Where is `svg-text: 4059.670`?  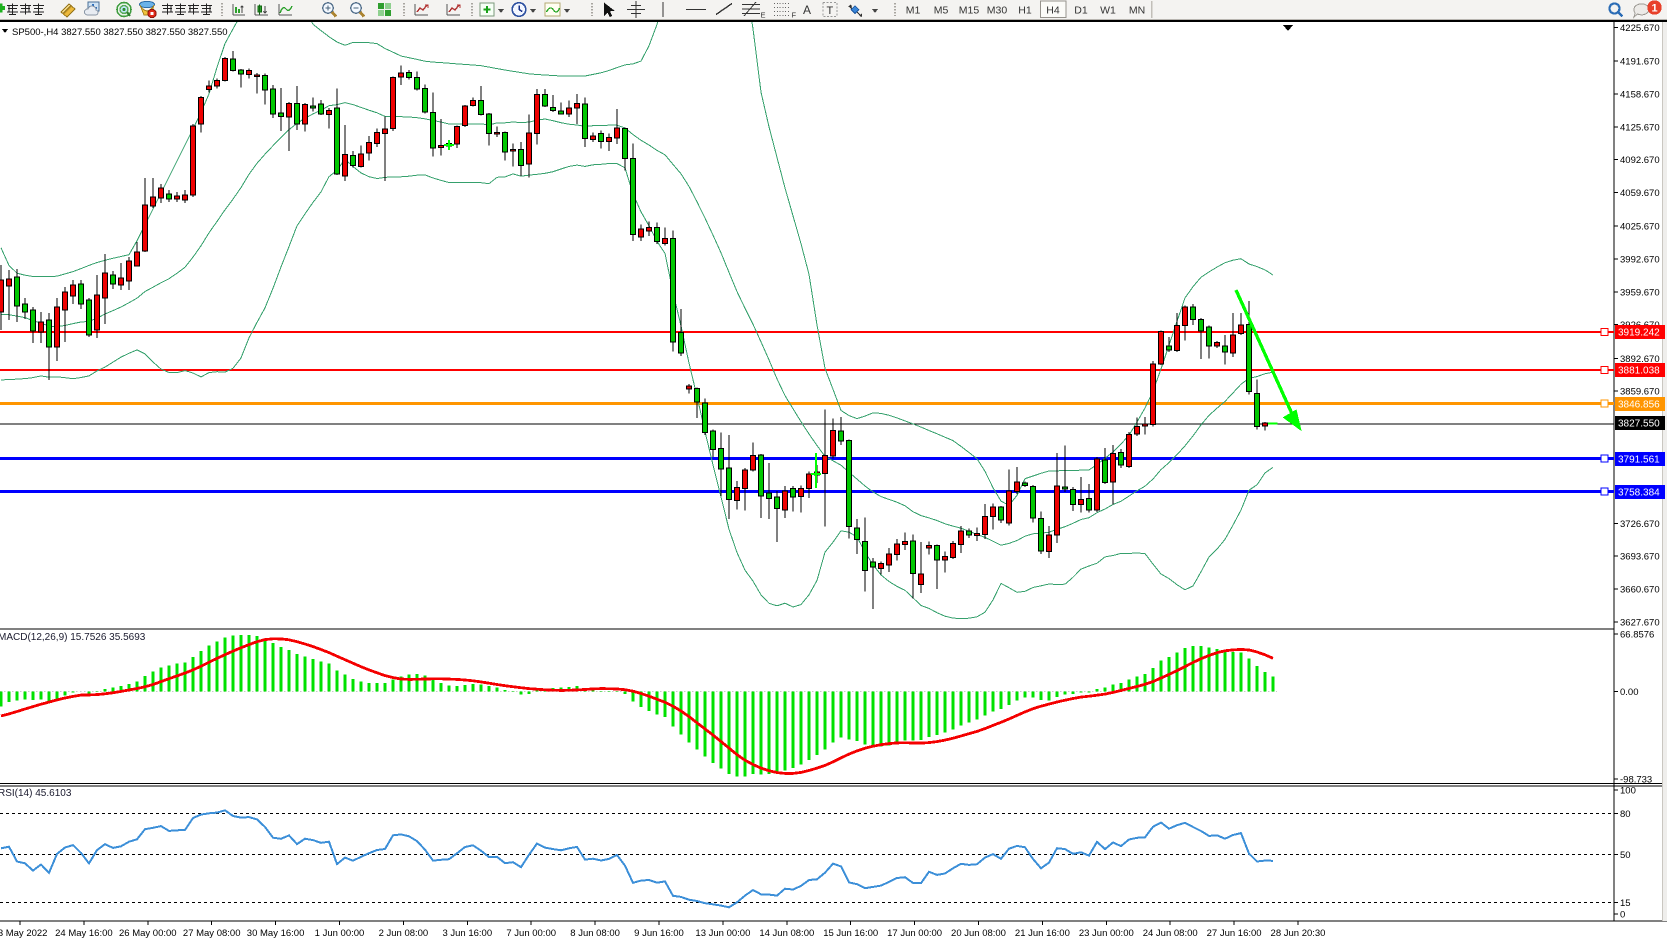 svg-text: 4059.670 is located at coordinates (1640, 193).